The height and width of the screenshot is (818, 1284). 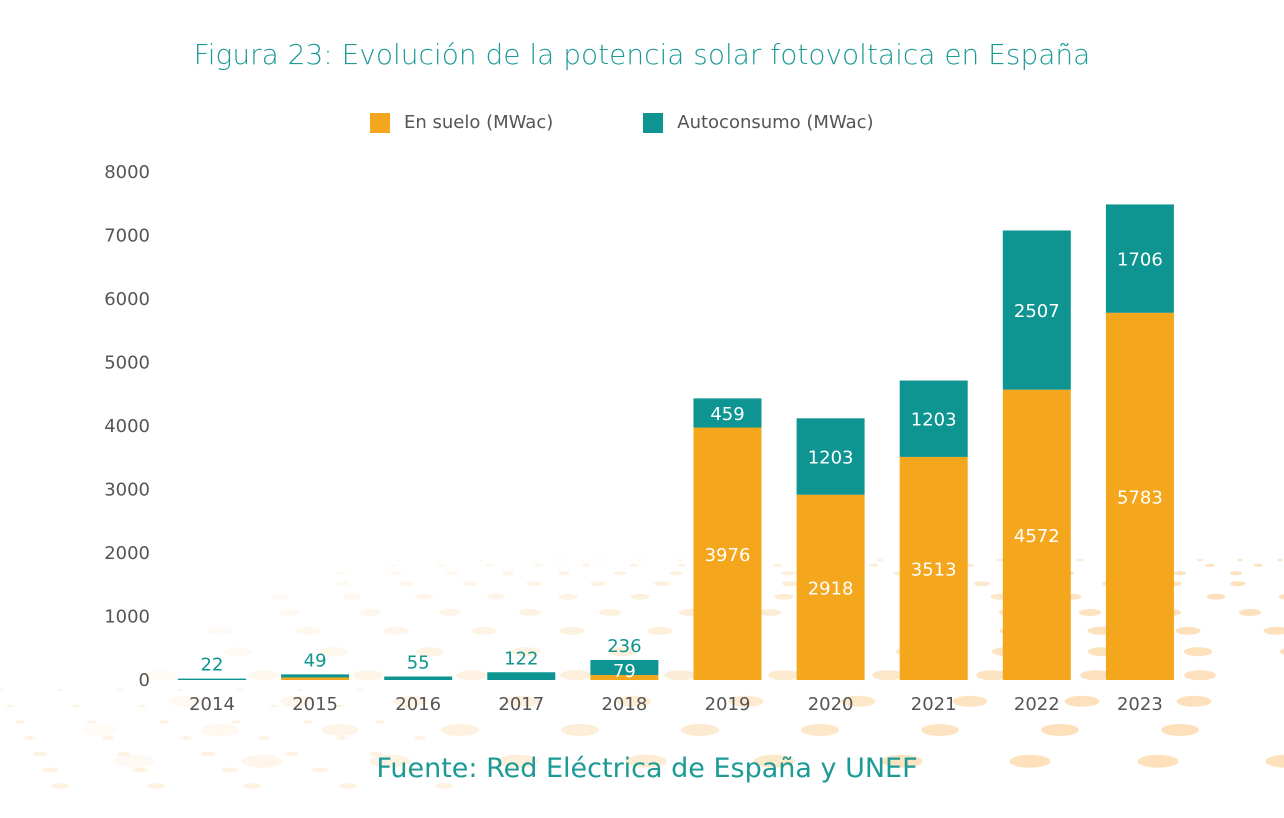 What do you see at coordinates (380, 122) in the screenshot?
I see `legend-swatch-en-suelo` at bounding box center [380, 122].